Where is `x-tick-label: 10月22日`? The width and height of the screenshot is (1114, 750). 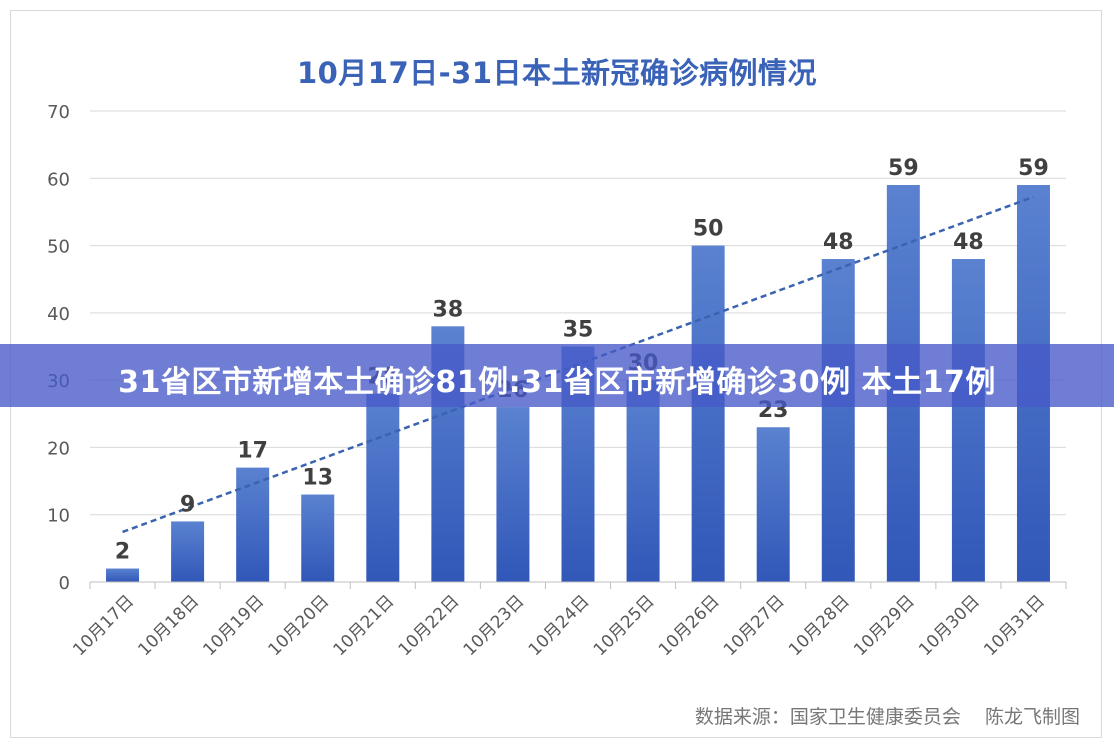 x-tick-label: 10月22日 is located at coordinates (429, 625).